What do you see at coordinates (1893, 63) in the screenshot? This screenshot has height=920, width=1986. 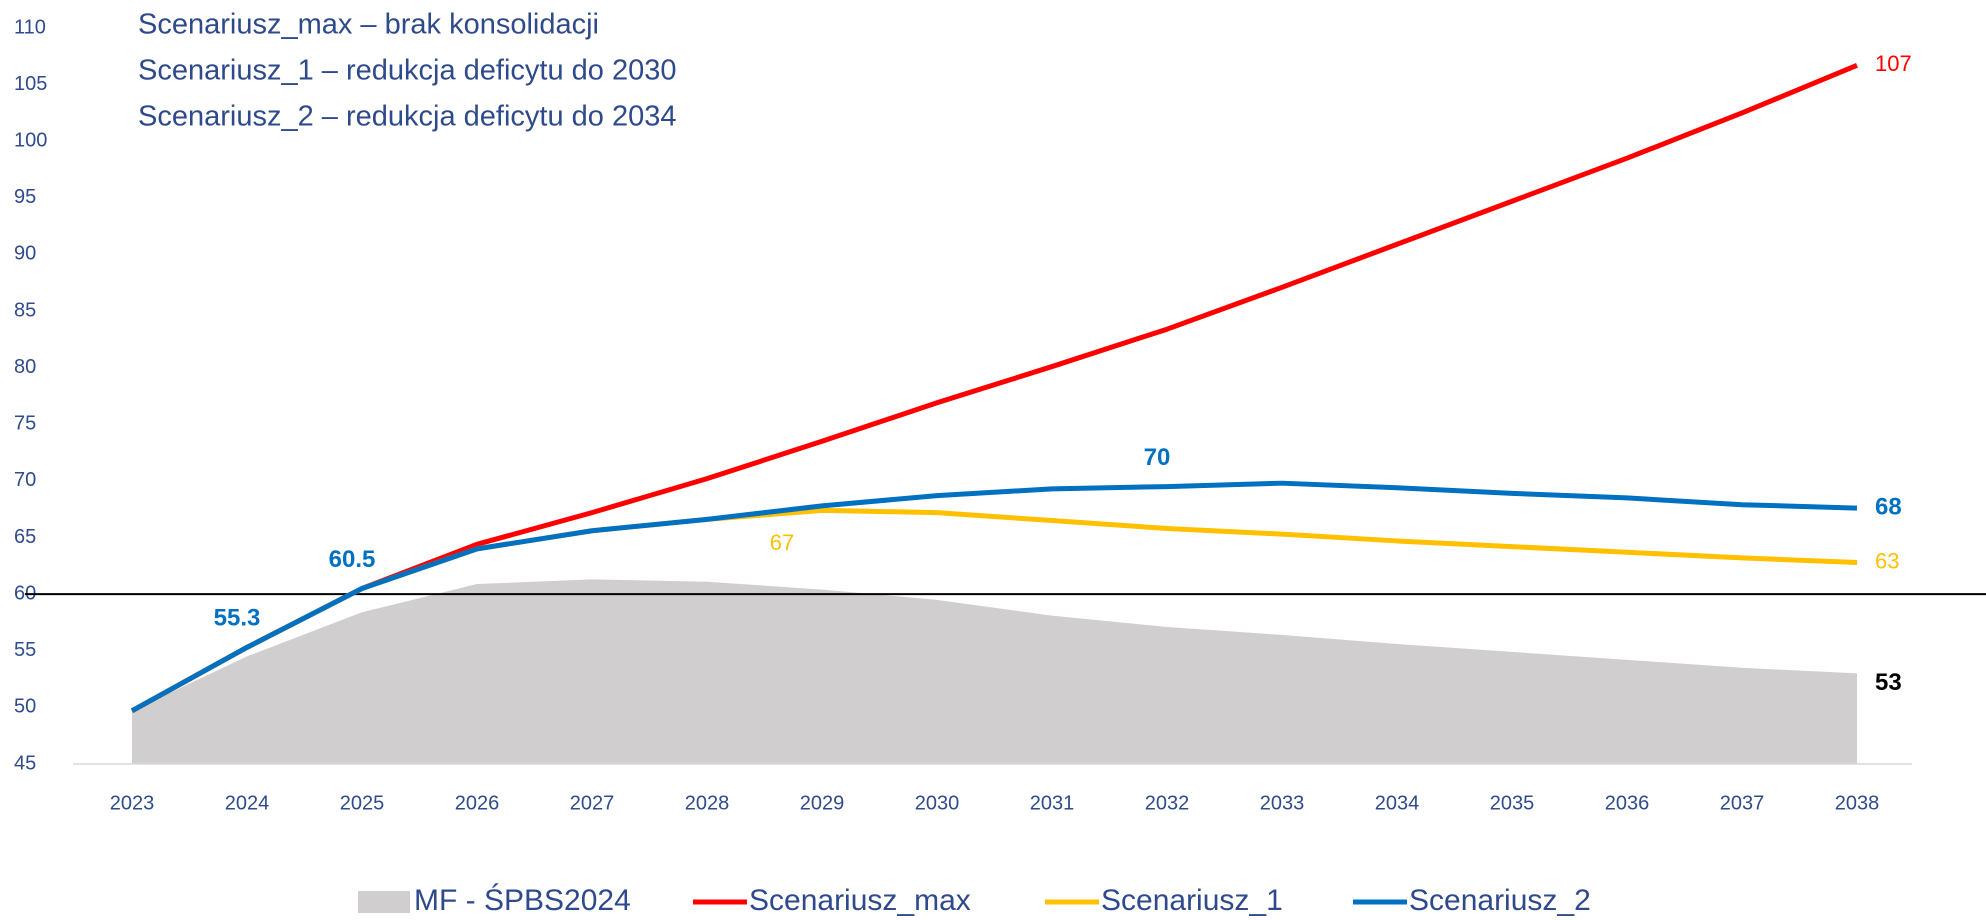 I see `data-label: 107` at bounding box center [1893, 63].